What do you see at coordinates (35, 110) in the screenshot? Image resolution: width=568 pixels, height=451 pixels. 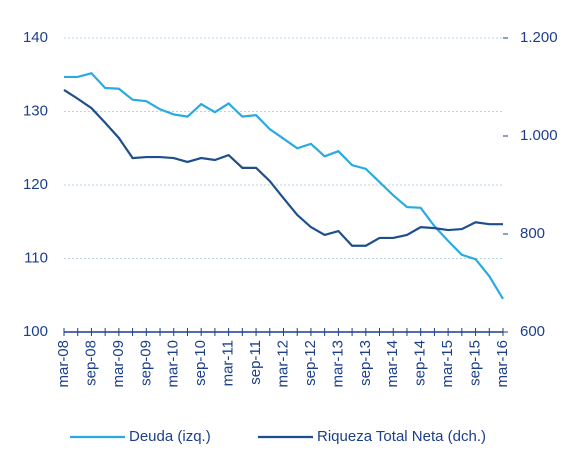 I see `y-tick-label: 130` at bounding box center [35, 110].